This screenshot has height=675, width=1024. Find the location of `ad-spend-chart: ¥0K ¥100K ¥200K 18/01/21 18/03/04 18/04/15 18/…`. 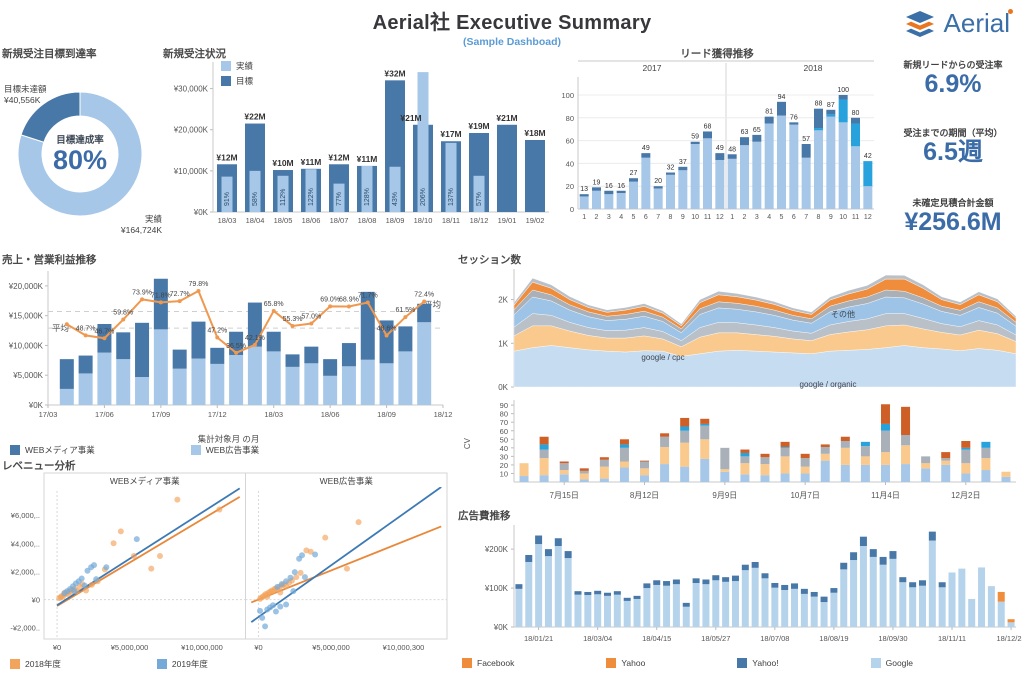

ad-spend-chart: ¥0K ¥100K ¥200K 18/01/21 18/03/04 18/04/15 18/… is located at coordinates (740, 588).